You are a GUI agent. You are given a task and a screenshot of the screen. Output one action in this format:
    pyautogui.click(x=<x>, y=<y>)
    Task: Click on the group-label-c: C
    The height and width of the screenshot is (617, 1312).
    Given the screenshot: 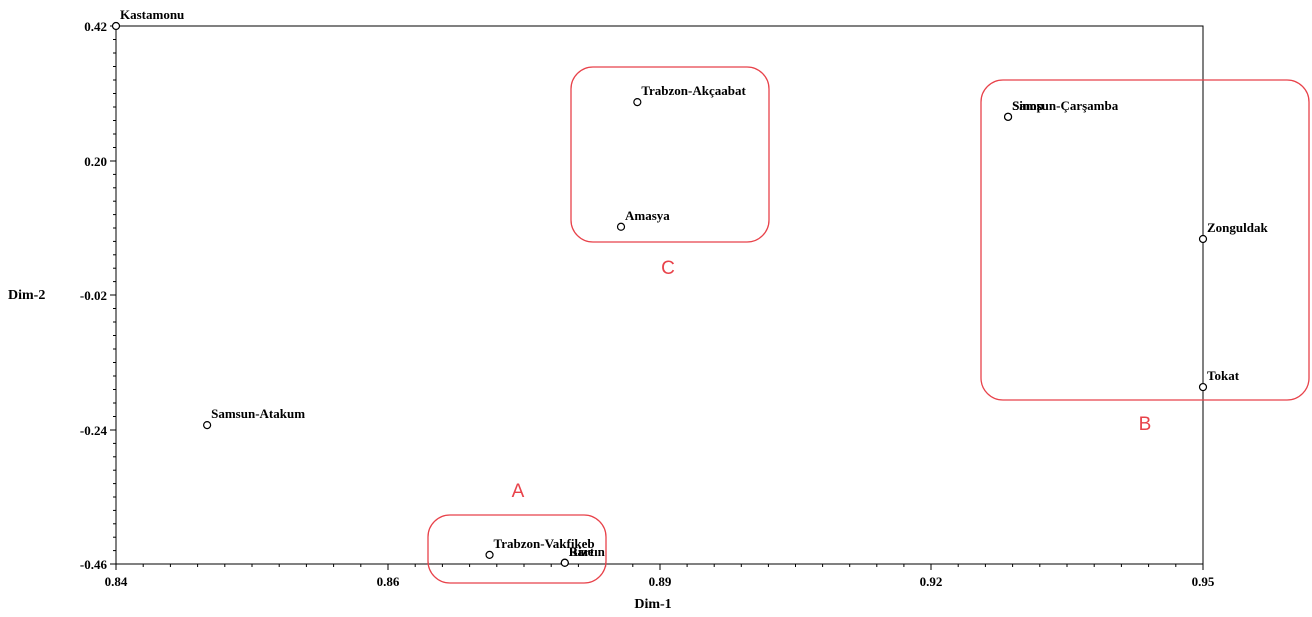 What is the action you would take?
    pyautogui.click(x=668, y=268)
    